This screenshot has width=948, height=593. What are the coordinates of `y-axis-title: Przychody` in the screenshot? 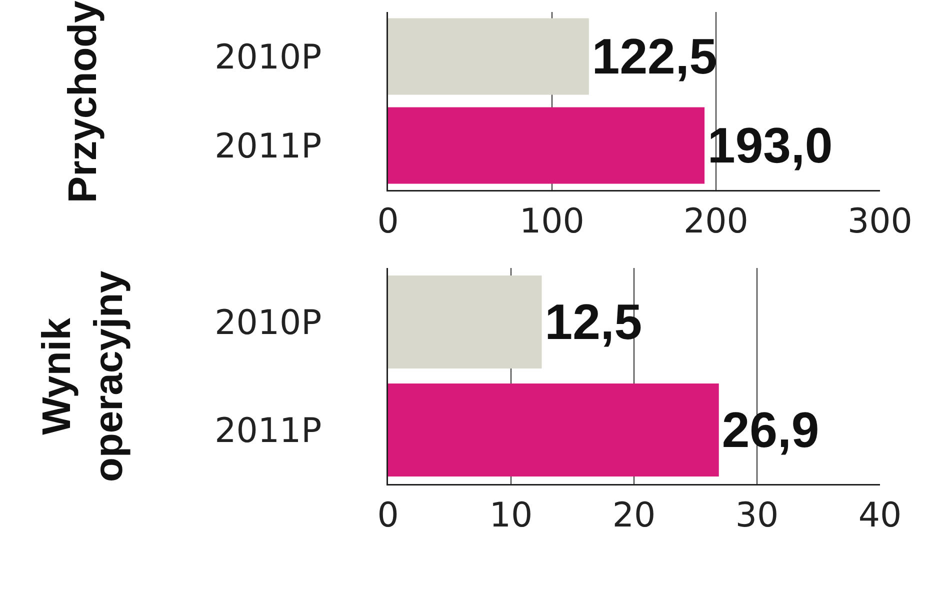 It's located at (82, 101).